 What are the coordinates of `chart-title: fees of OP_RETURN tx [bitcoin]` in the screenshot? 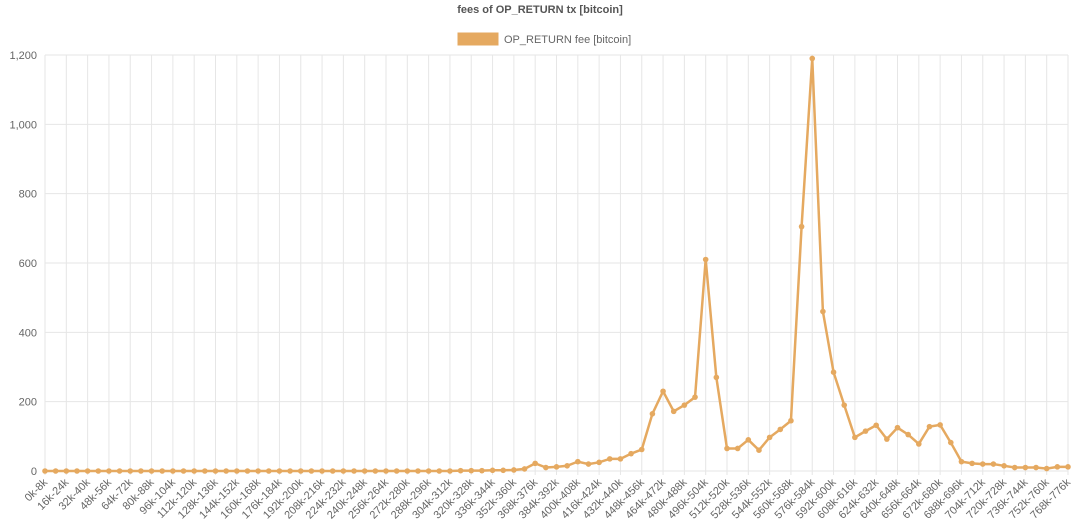 It's located at (540, 10).